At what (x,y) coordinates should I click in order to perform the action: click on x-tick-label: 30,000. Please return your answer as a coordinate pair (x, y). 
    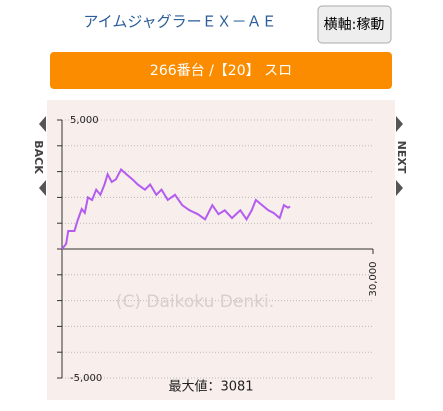
    Looking at the image, I should click on (373, 279).